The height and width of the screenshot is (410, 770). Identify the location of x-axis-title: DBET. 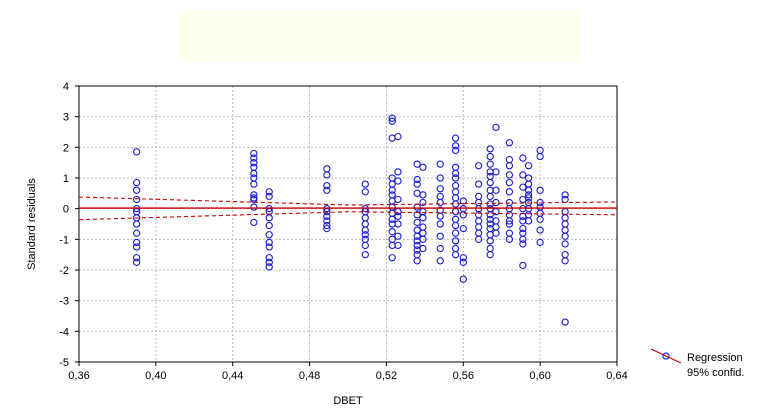
(348, 401).